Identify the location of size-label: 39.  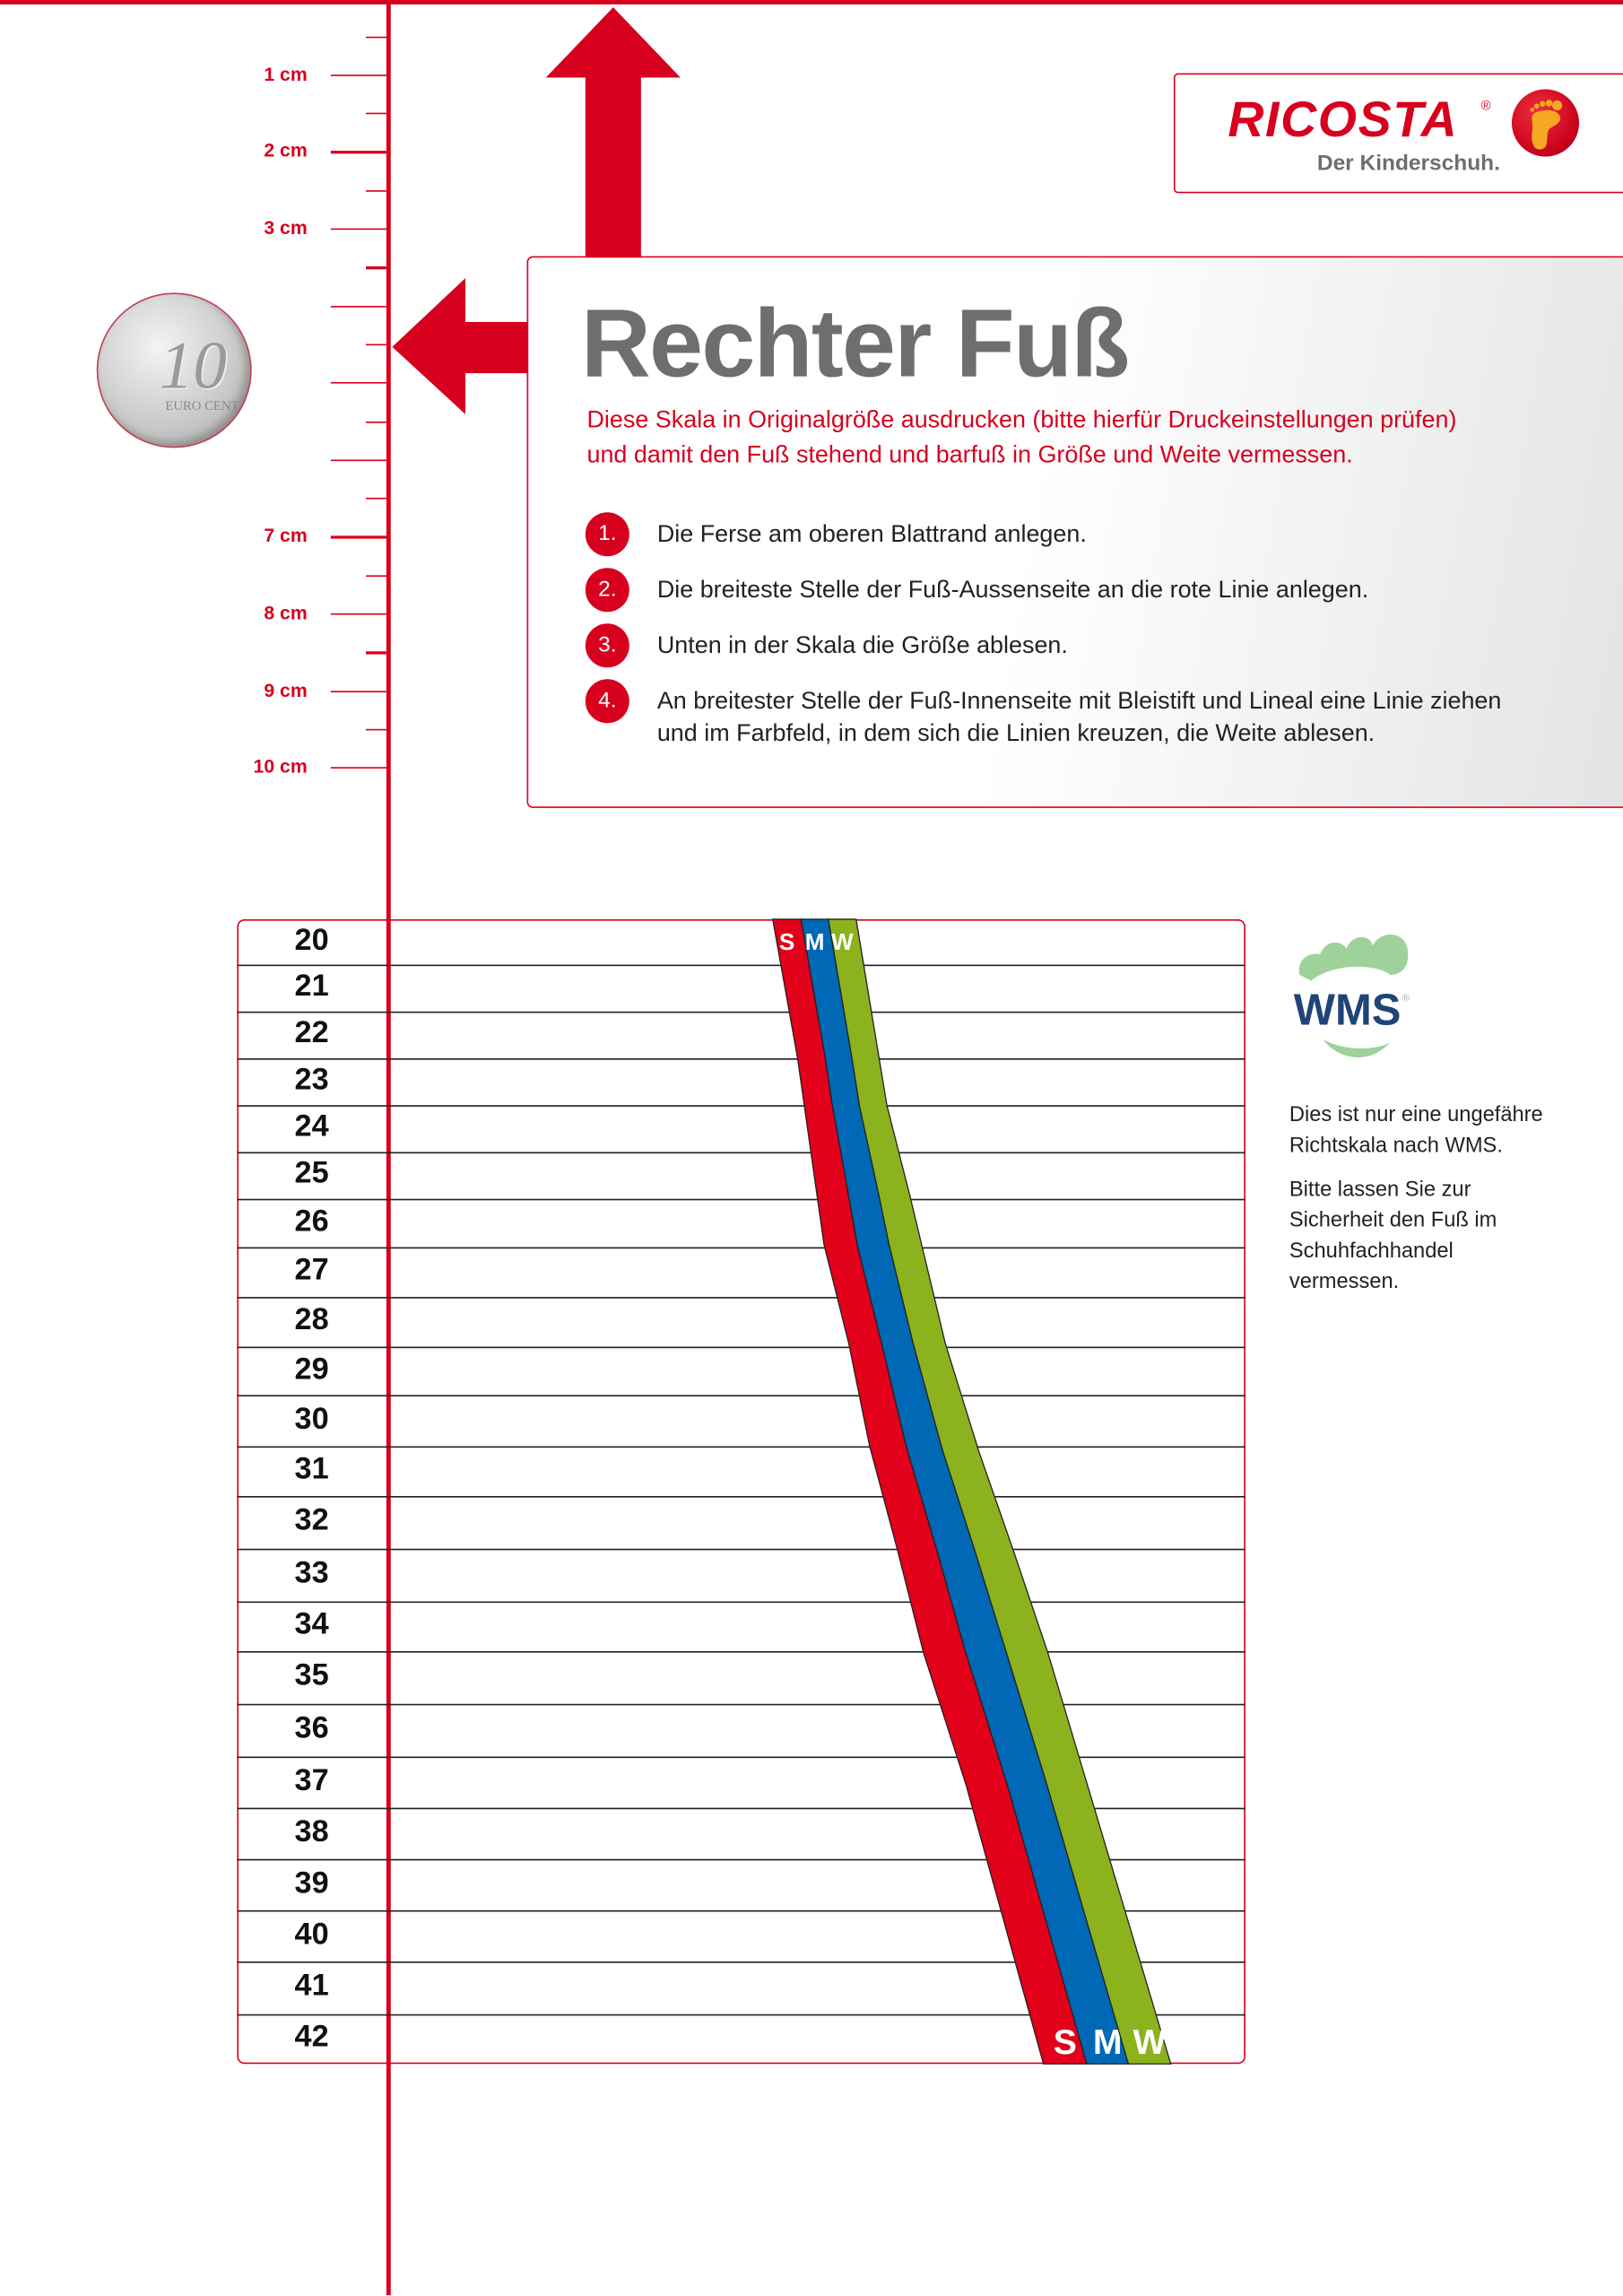
(311, 1883).